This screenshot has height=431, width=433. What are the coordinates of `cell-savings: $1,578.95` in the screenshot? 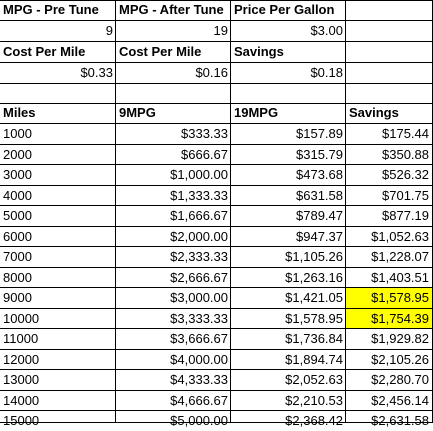 It's located at (389, 298).